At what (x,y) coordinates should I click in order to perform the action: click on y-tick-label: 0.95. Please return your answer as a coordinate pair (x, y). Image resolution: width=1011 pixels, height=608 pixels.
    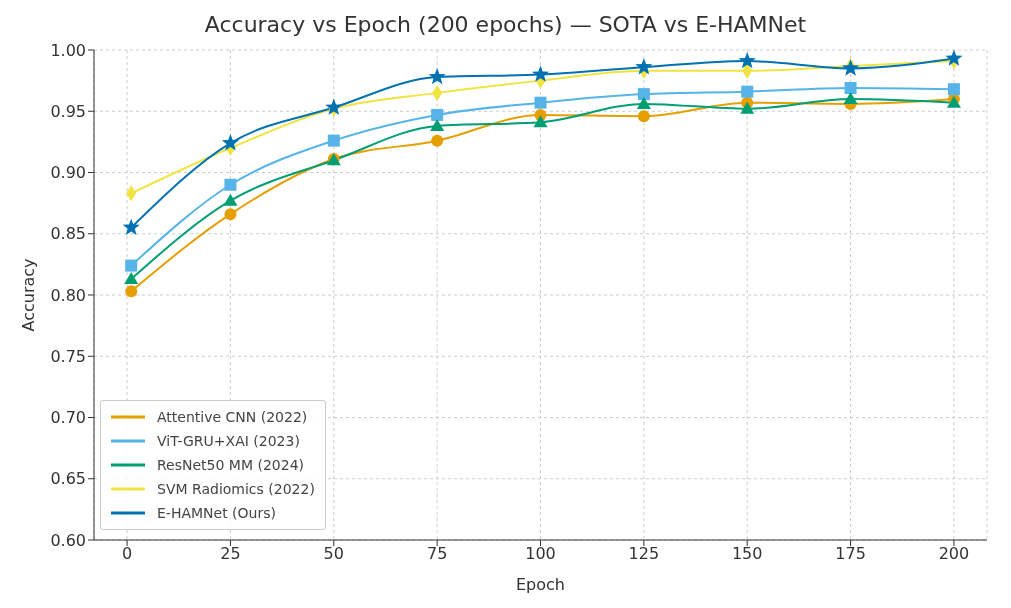
    Looking at the image, I should click on (68, 111).